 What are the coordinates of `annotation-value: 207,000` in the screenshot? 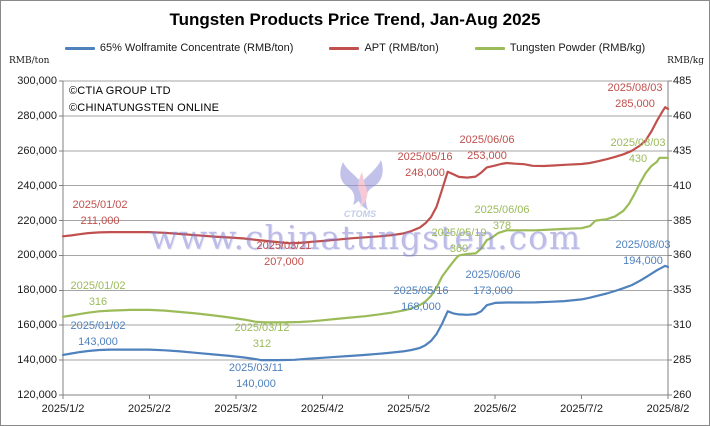 It's located at (284, 262).